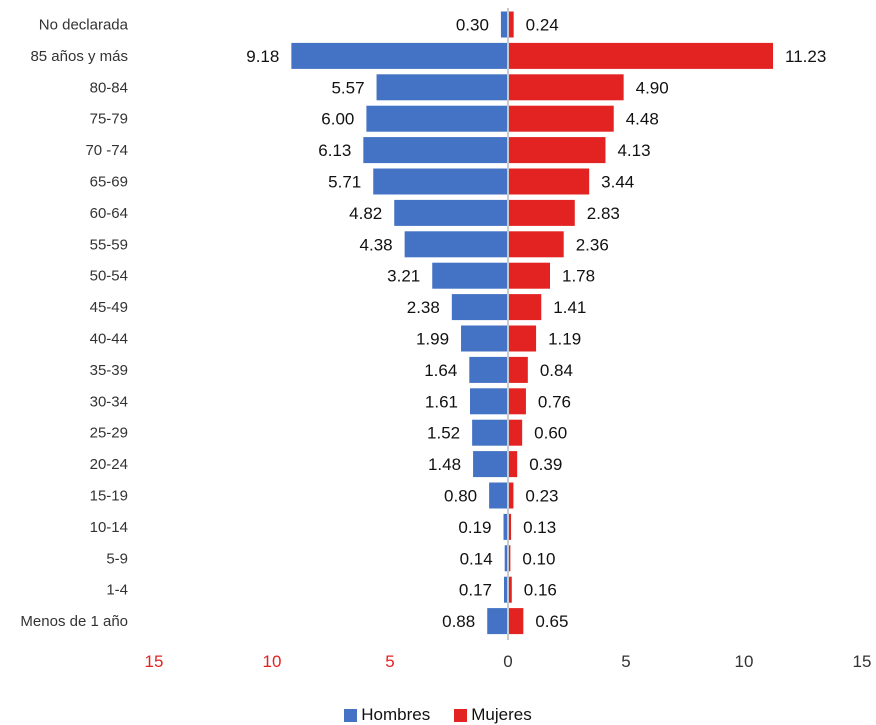 The width and height of the screenshot is (876, 725). What do you see at coordinates (633, 150) in the screenshot?
I see `value-label-mujeres-70-74: 4.13` at bounding box center [633, 150].